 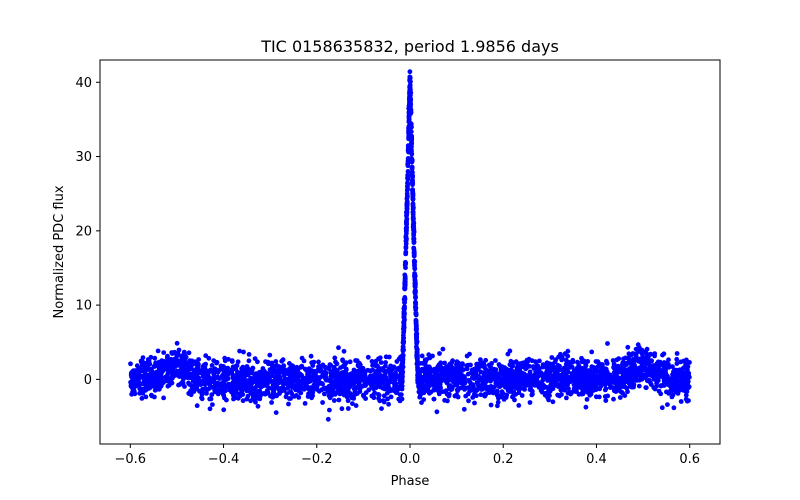 What do you see at coordinates (83, 83) in the screenshot?
I see `y-tick-label: 40` at bounding box center [83, 83].